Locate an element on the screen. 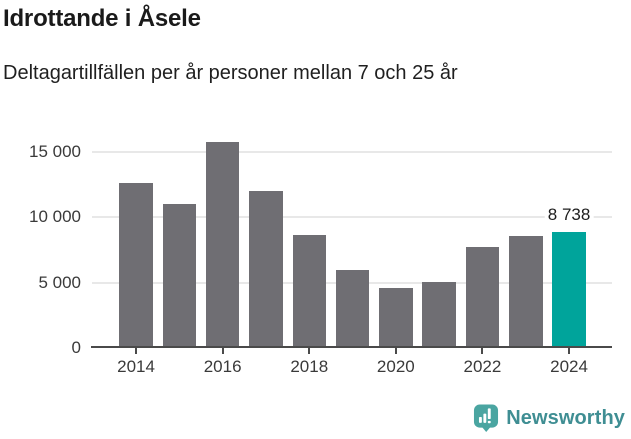  y-axis-label: 5 000 is located at coordinates (59, 282).